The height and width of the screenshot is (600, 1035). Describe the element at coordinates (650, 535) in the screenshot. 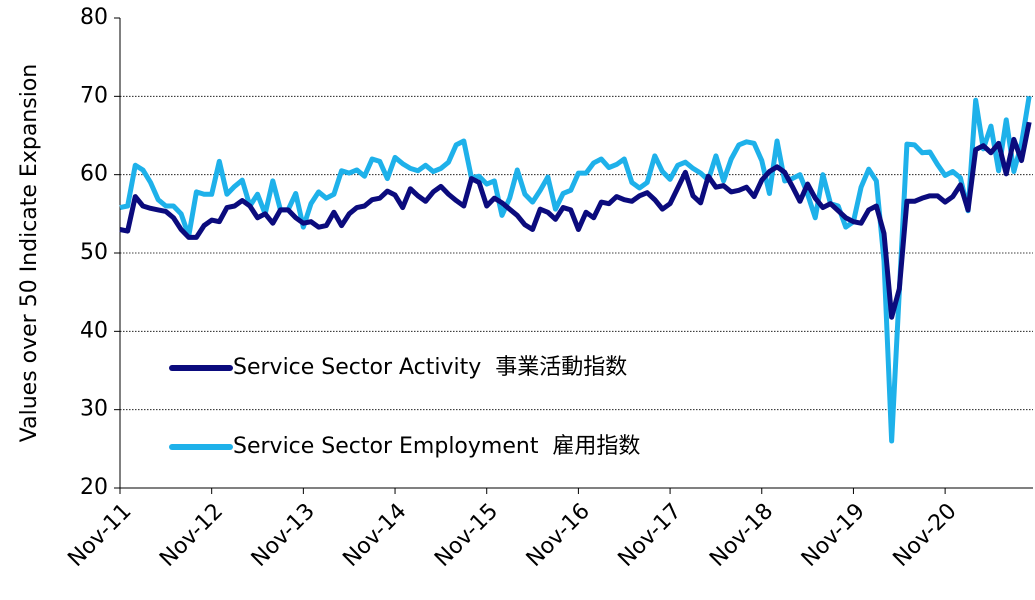

I see `x-tick-label: Nov-17` at that location.